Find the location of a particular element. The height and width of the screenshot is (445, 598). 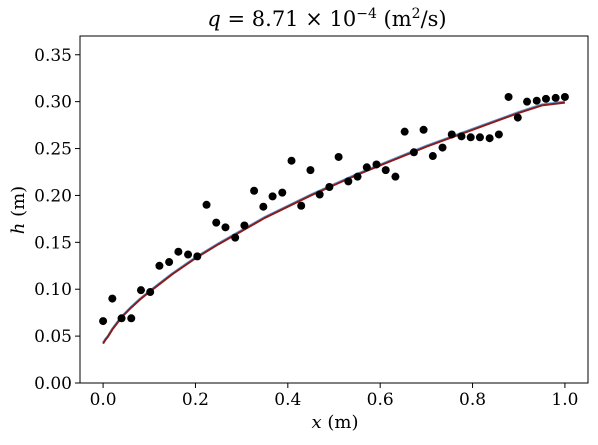

y-tick-label: 0.30 is located at coordinates (53, 103).